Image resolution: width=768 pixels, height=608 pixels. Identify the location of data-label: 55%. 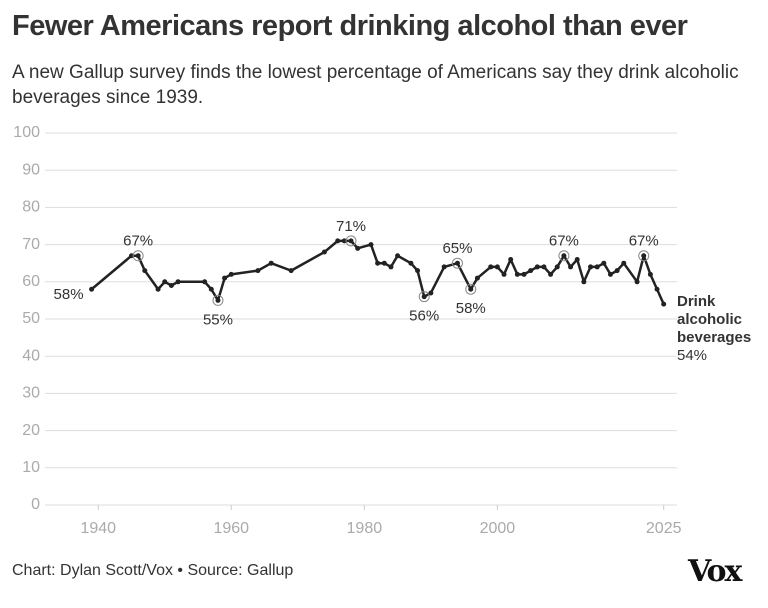
(218, 319).